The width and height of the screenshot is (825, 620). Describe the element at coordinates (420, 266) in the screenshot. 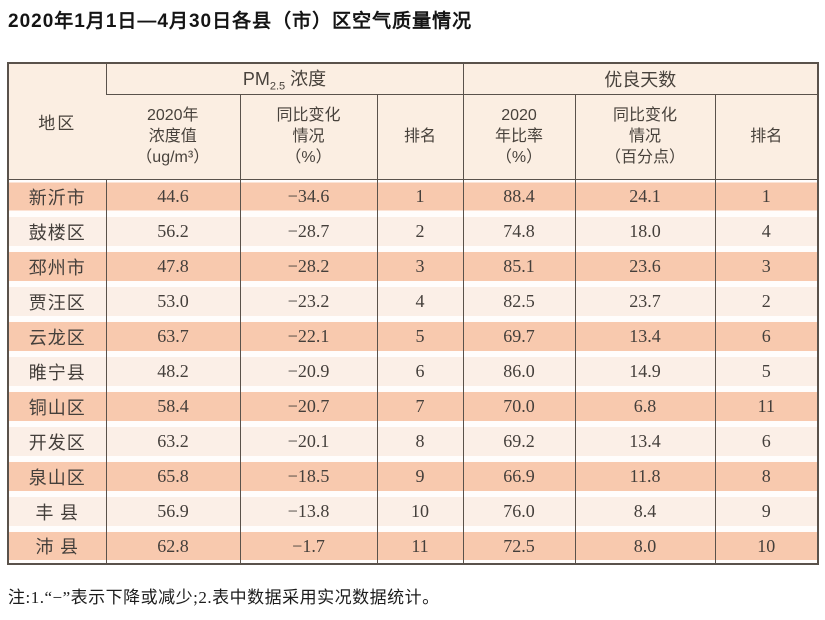

I see `cell-pm-rank: 3` at that location.